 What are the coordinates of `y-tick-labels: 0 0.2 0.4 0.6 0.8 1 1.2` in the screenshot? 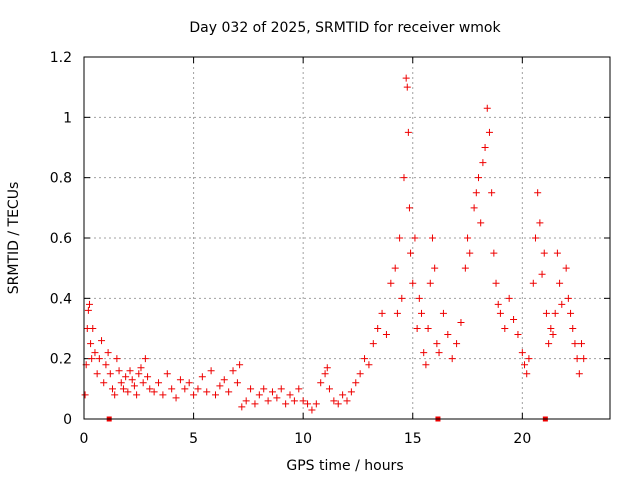 It's located at (61, 239).